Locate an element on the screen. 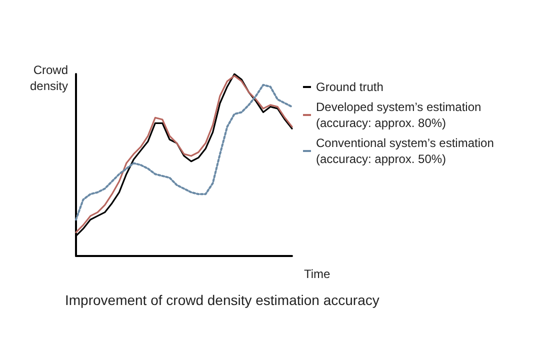 The width and height of the screenshot is (560, 339). legend-label: Developed system’s estimation (accuracy: approx. 80%) is located at coordinates (400, 115).